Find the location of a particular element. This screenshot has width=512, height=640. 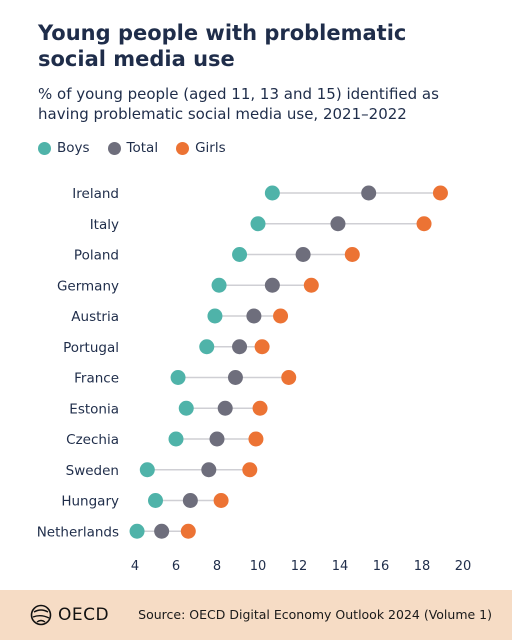

x-tick-label: 8 is located at coordinates (217, 566).